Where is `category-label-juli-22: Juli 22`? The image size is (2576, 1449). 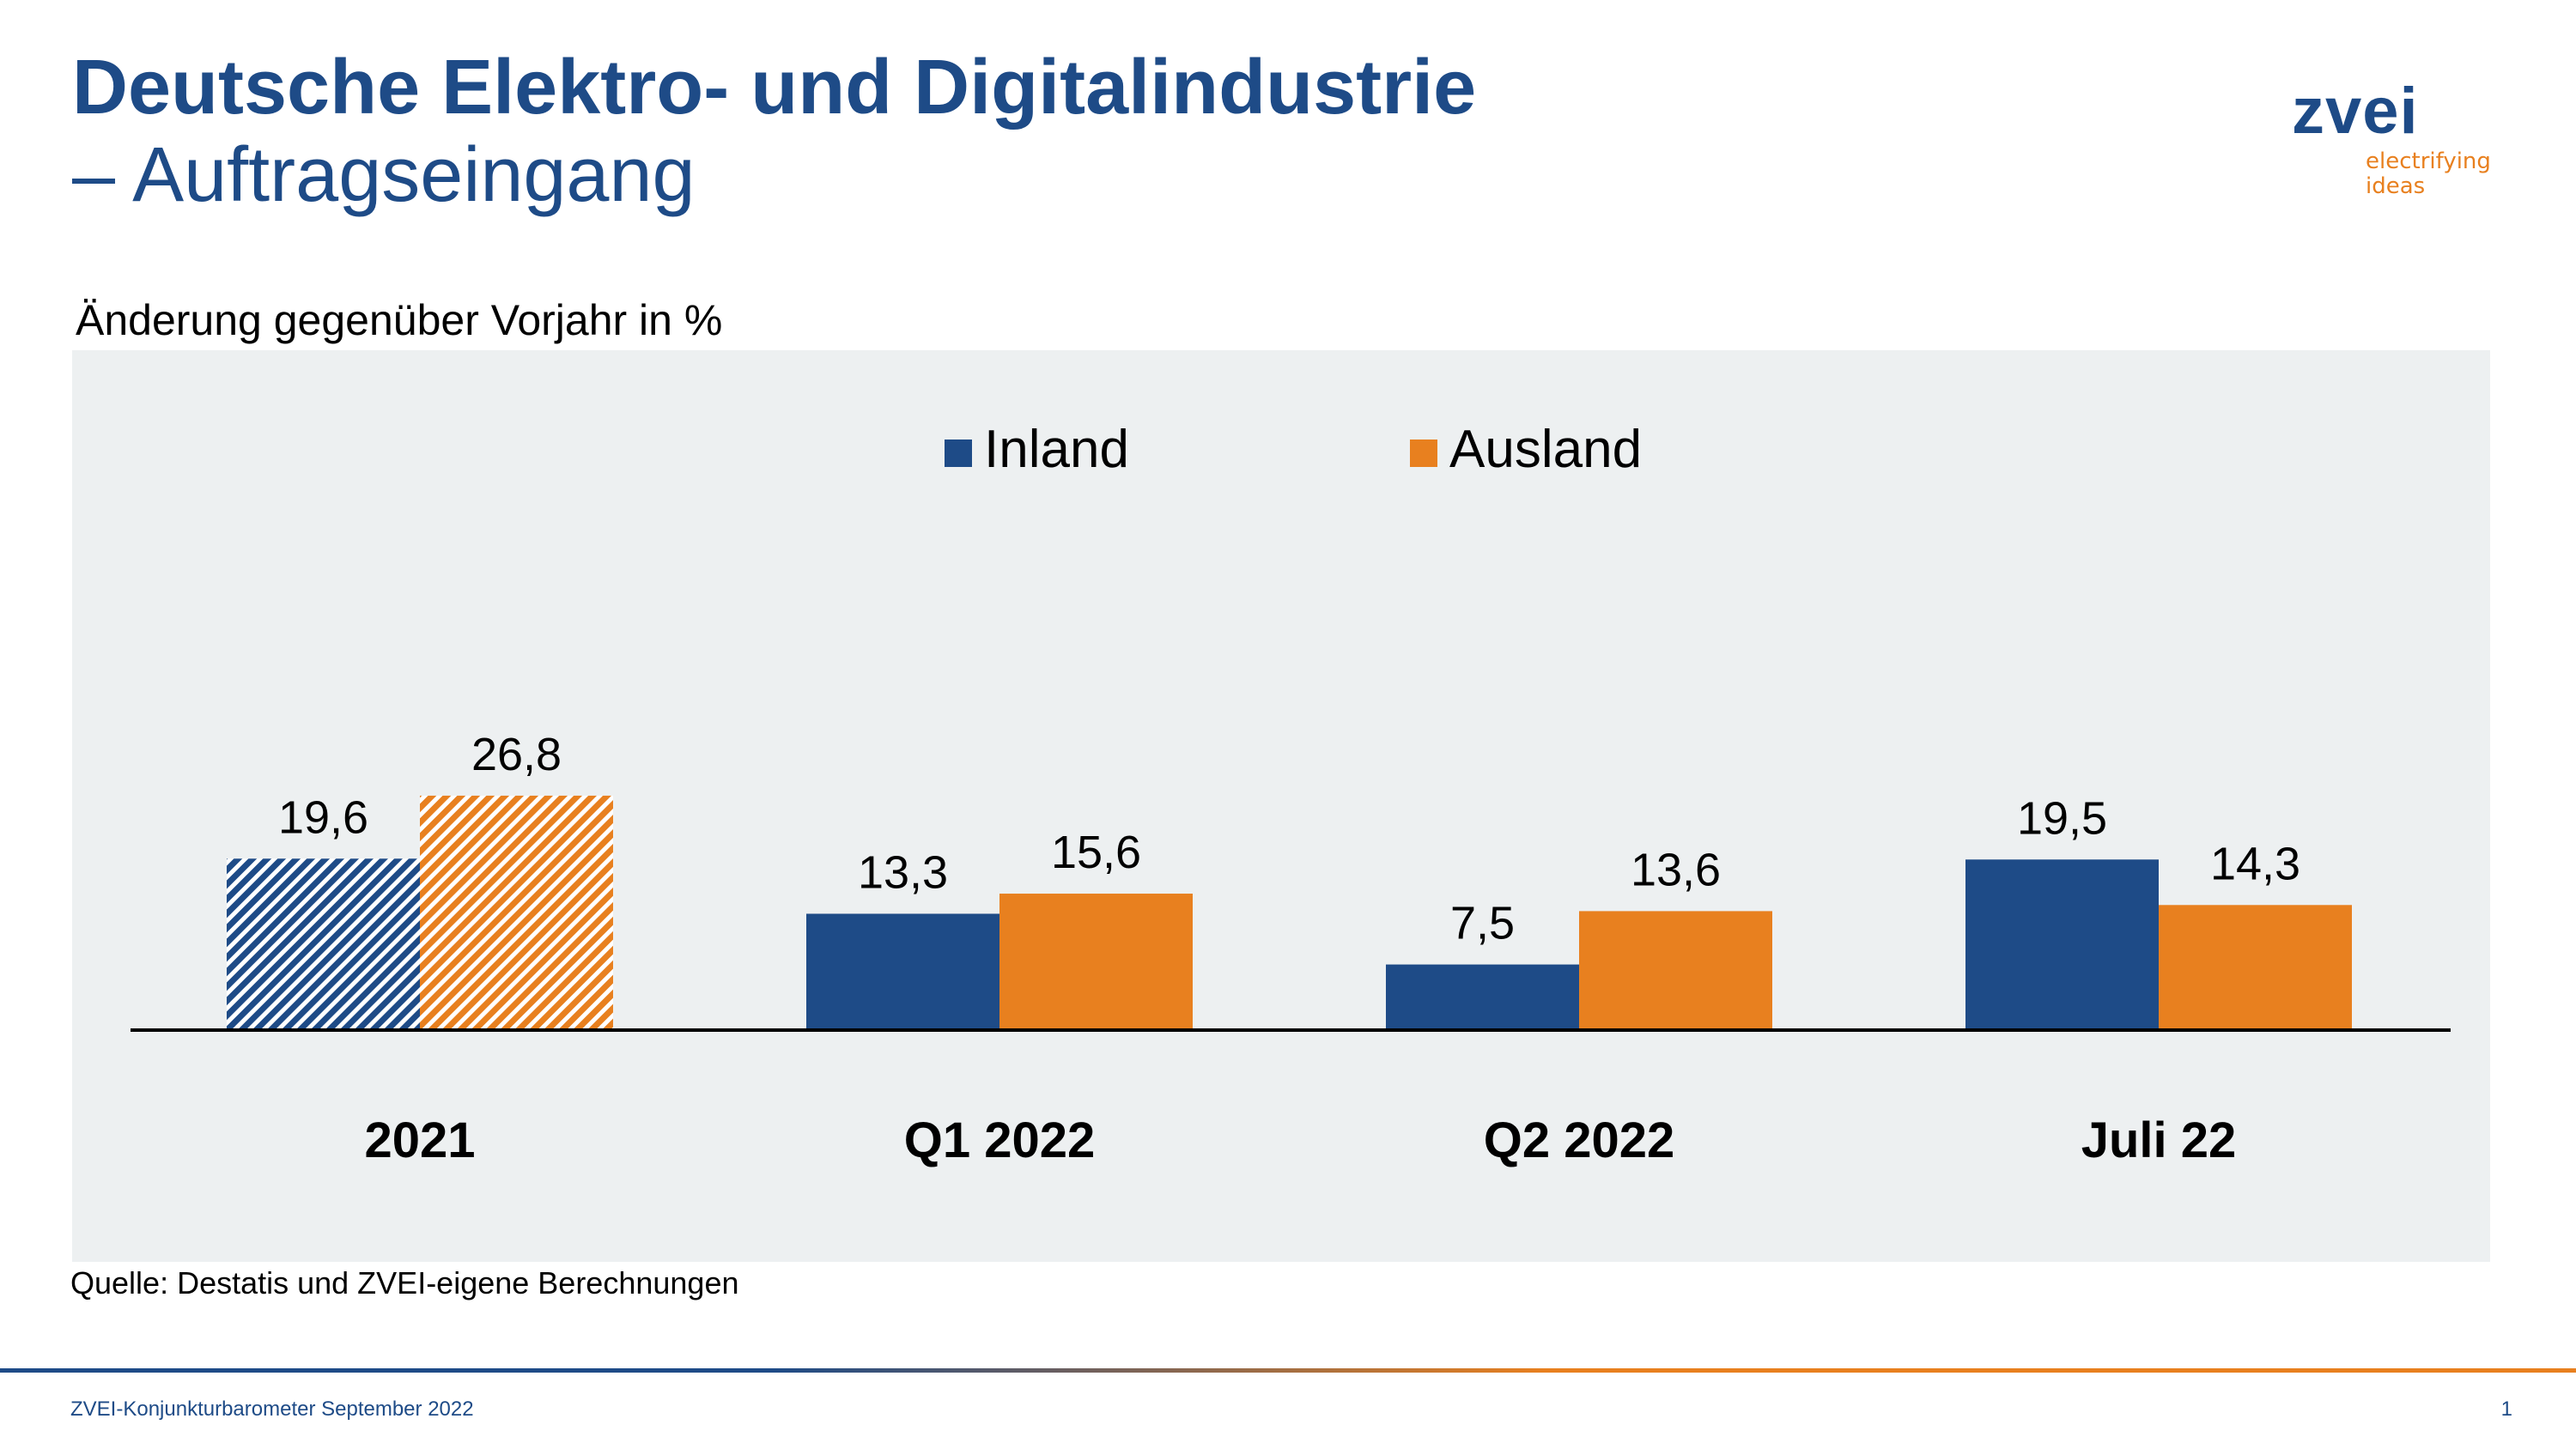
category-label-juli-22: Juli 22 is located at coordinates (2159, 1140).